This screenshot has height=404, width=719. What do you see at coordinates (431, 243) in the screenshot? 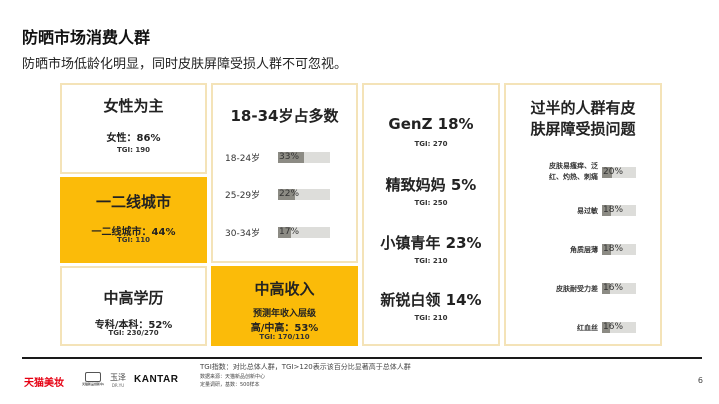
I see `segment-label: 小镇青年 23%` at bounding box center [431, 243].